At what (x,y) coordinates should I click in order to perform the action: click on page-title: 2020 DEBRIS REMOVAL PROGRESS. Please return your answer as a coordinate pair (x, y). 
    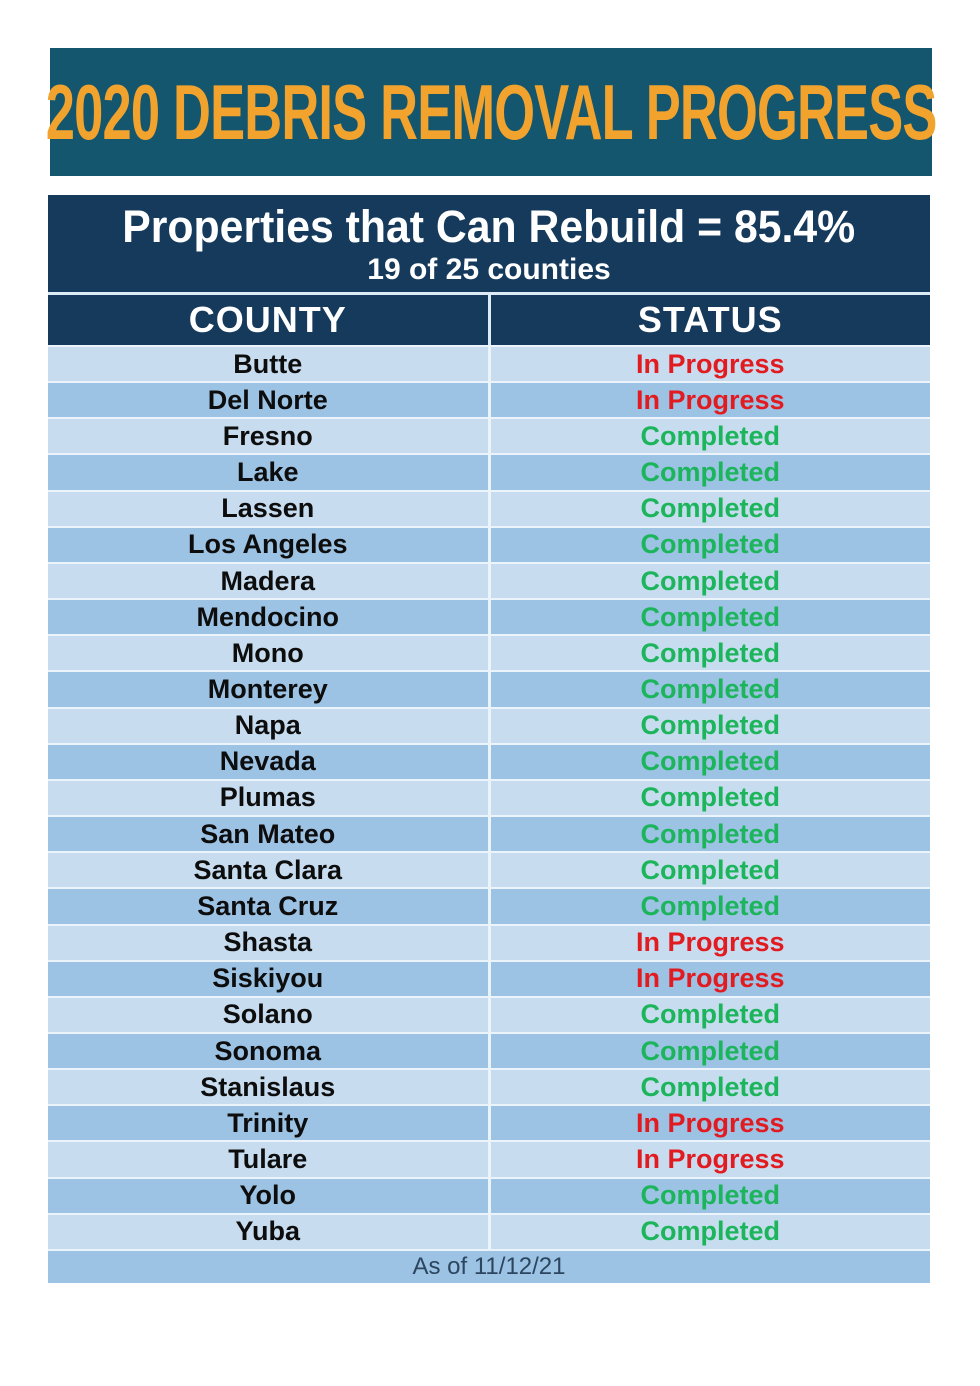
    Looking at the image, I should click on (491, 112).